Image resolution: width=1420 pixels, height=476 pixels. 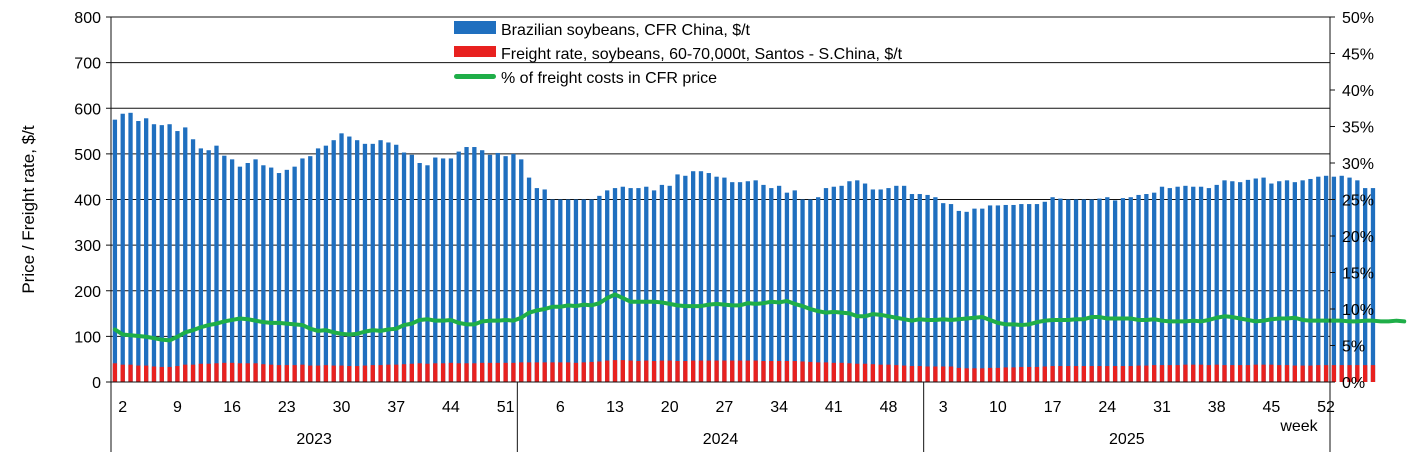 What do you see at coordinates (1358, 237) in the screenshot?
I see `y2-tick-label: 20%` at bounding box center [1358, 237].